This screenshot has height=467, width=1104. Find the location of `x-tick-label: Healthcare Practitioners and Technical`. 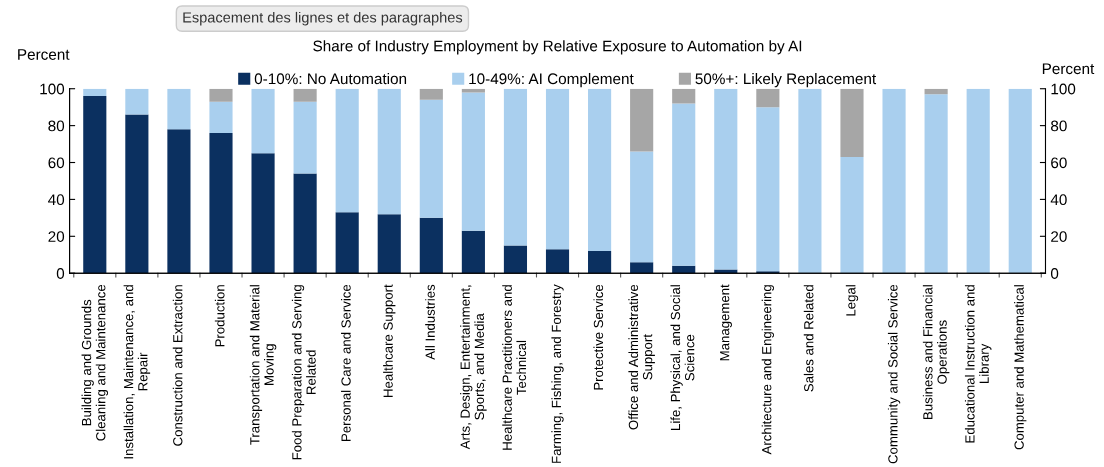

x-tick-label: Healthcare Practitioners and Technical is located at coordinates (514, 367).